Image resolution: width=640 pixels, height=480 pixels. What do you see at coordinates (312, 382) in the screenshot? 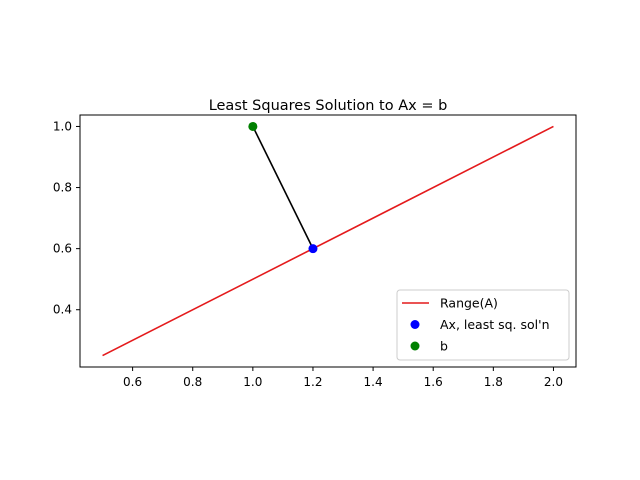
I see `x-tick-label: 1.2` at bounding box center [312, 382].